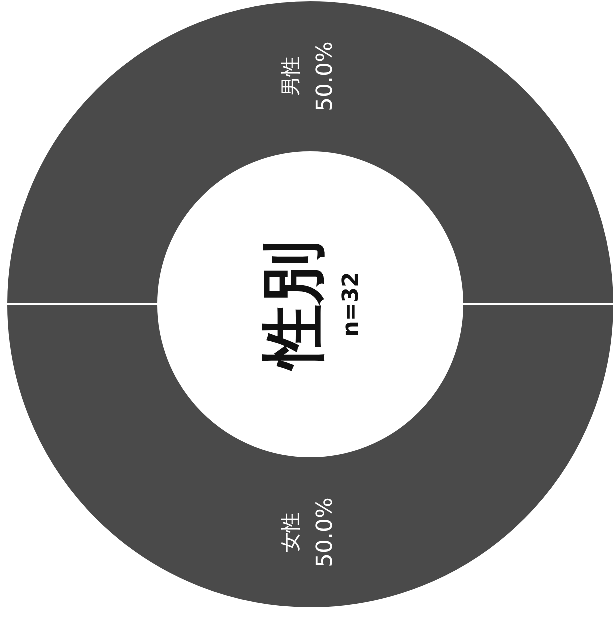  I want to click on text: n=32, so click(351, 304).